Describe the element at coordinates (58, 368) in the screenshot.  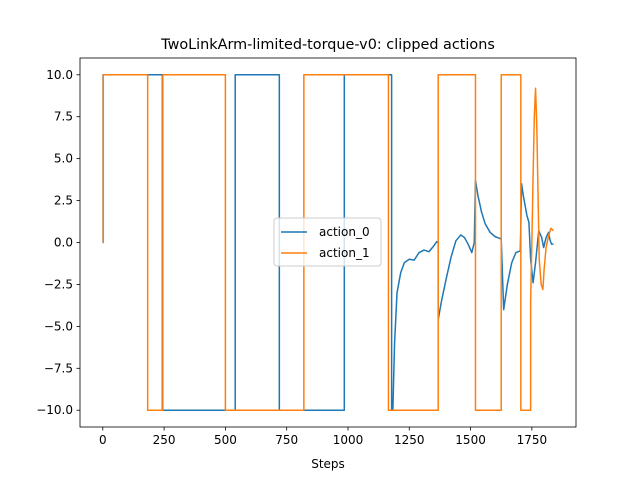
I see `y-tick-label: −7.5` at that location.